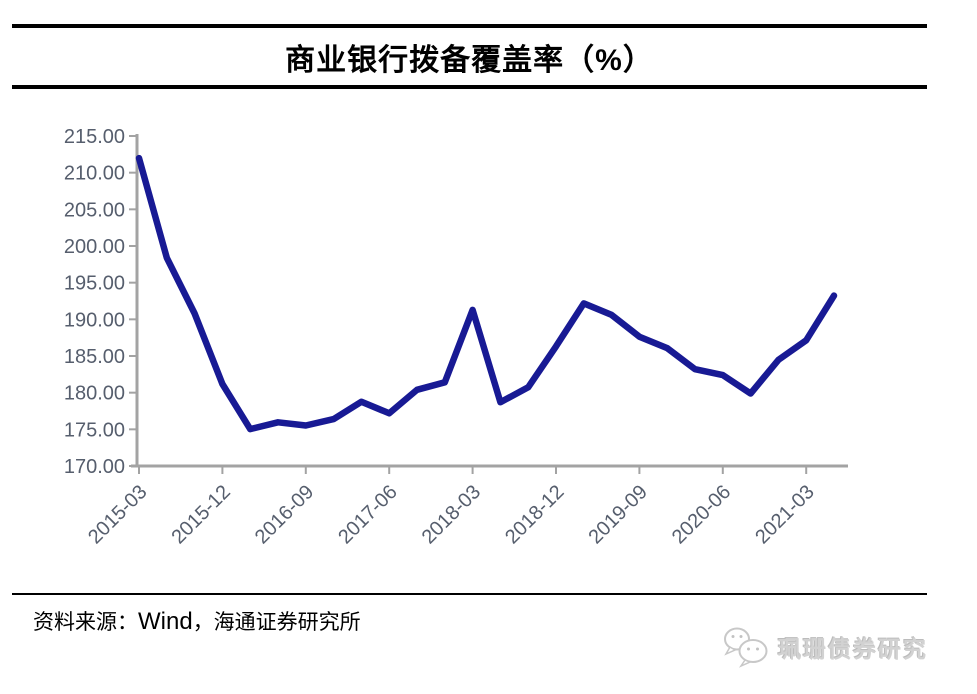 The width and height of the screenshot is (977, 694). I want to click on source-name: Wind, so click(165, 621).